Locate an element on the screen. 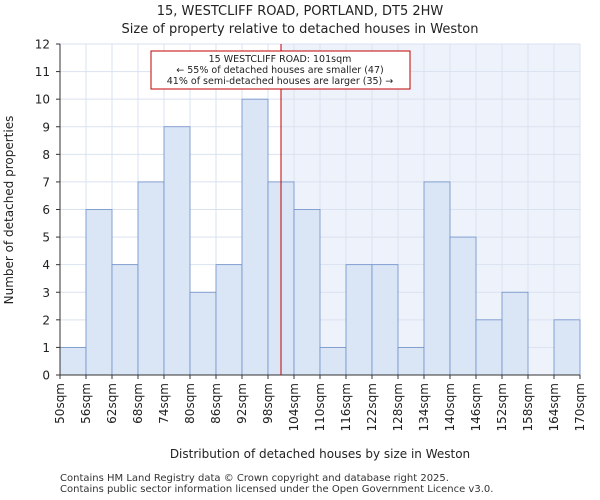 Image resolution: width=600 pixels, height=500 pixels. y-tick-label: 6 is located at coordinates (46, 210).